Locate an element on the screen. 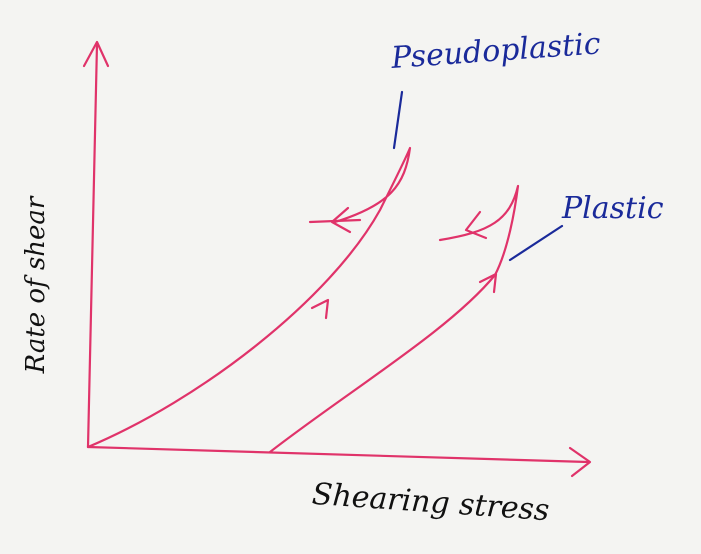 This screenshot has width=701, height=554. y-axis-label: Rate of shear is located at coordinates (36, 284).